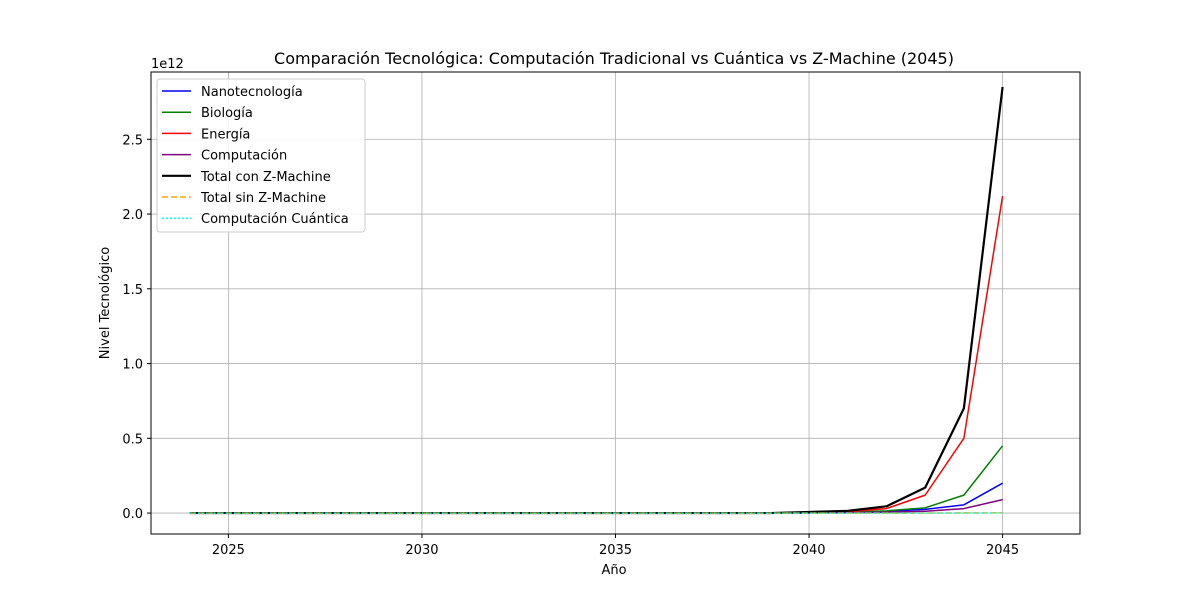 This screenshot has height=600, width=1200. I want to click on legend-label: Total sin Z-Machine, so click(263, 198).